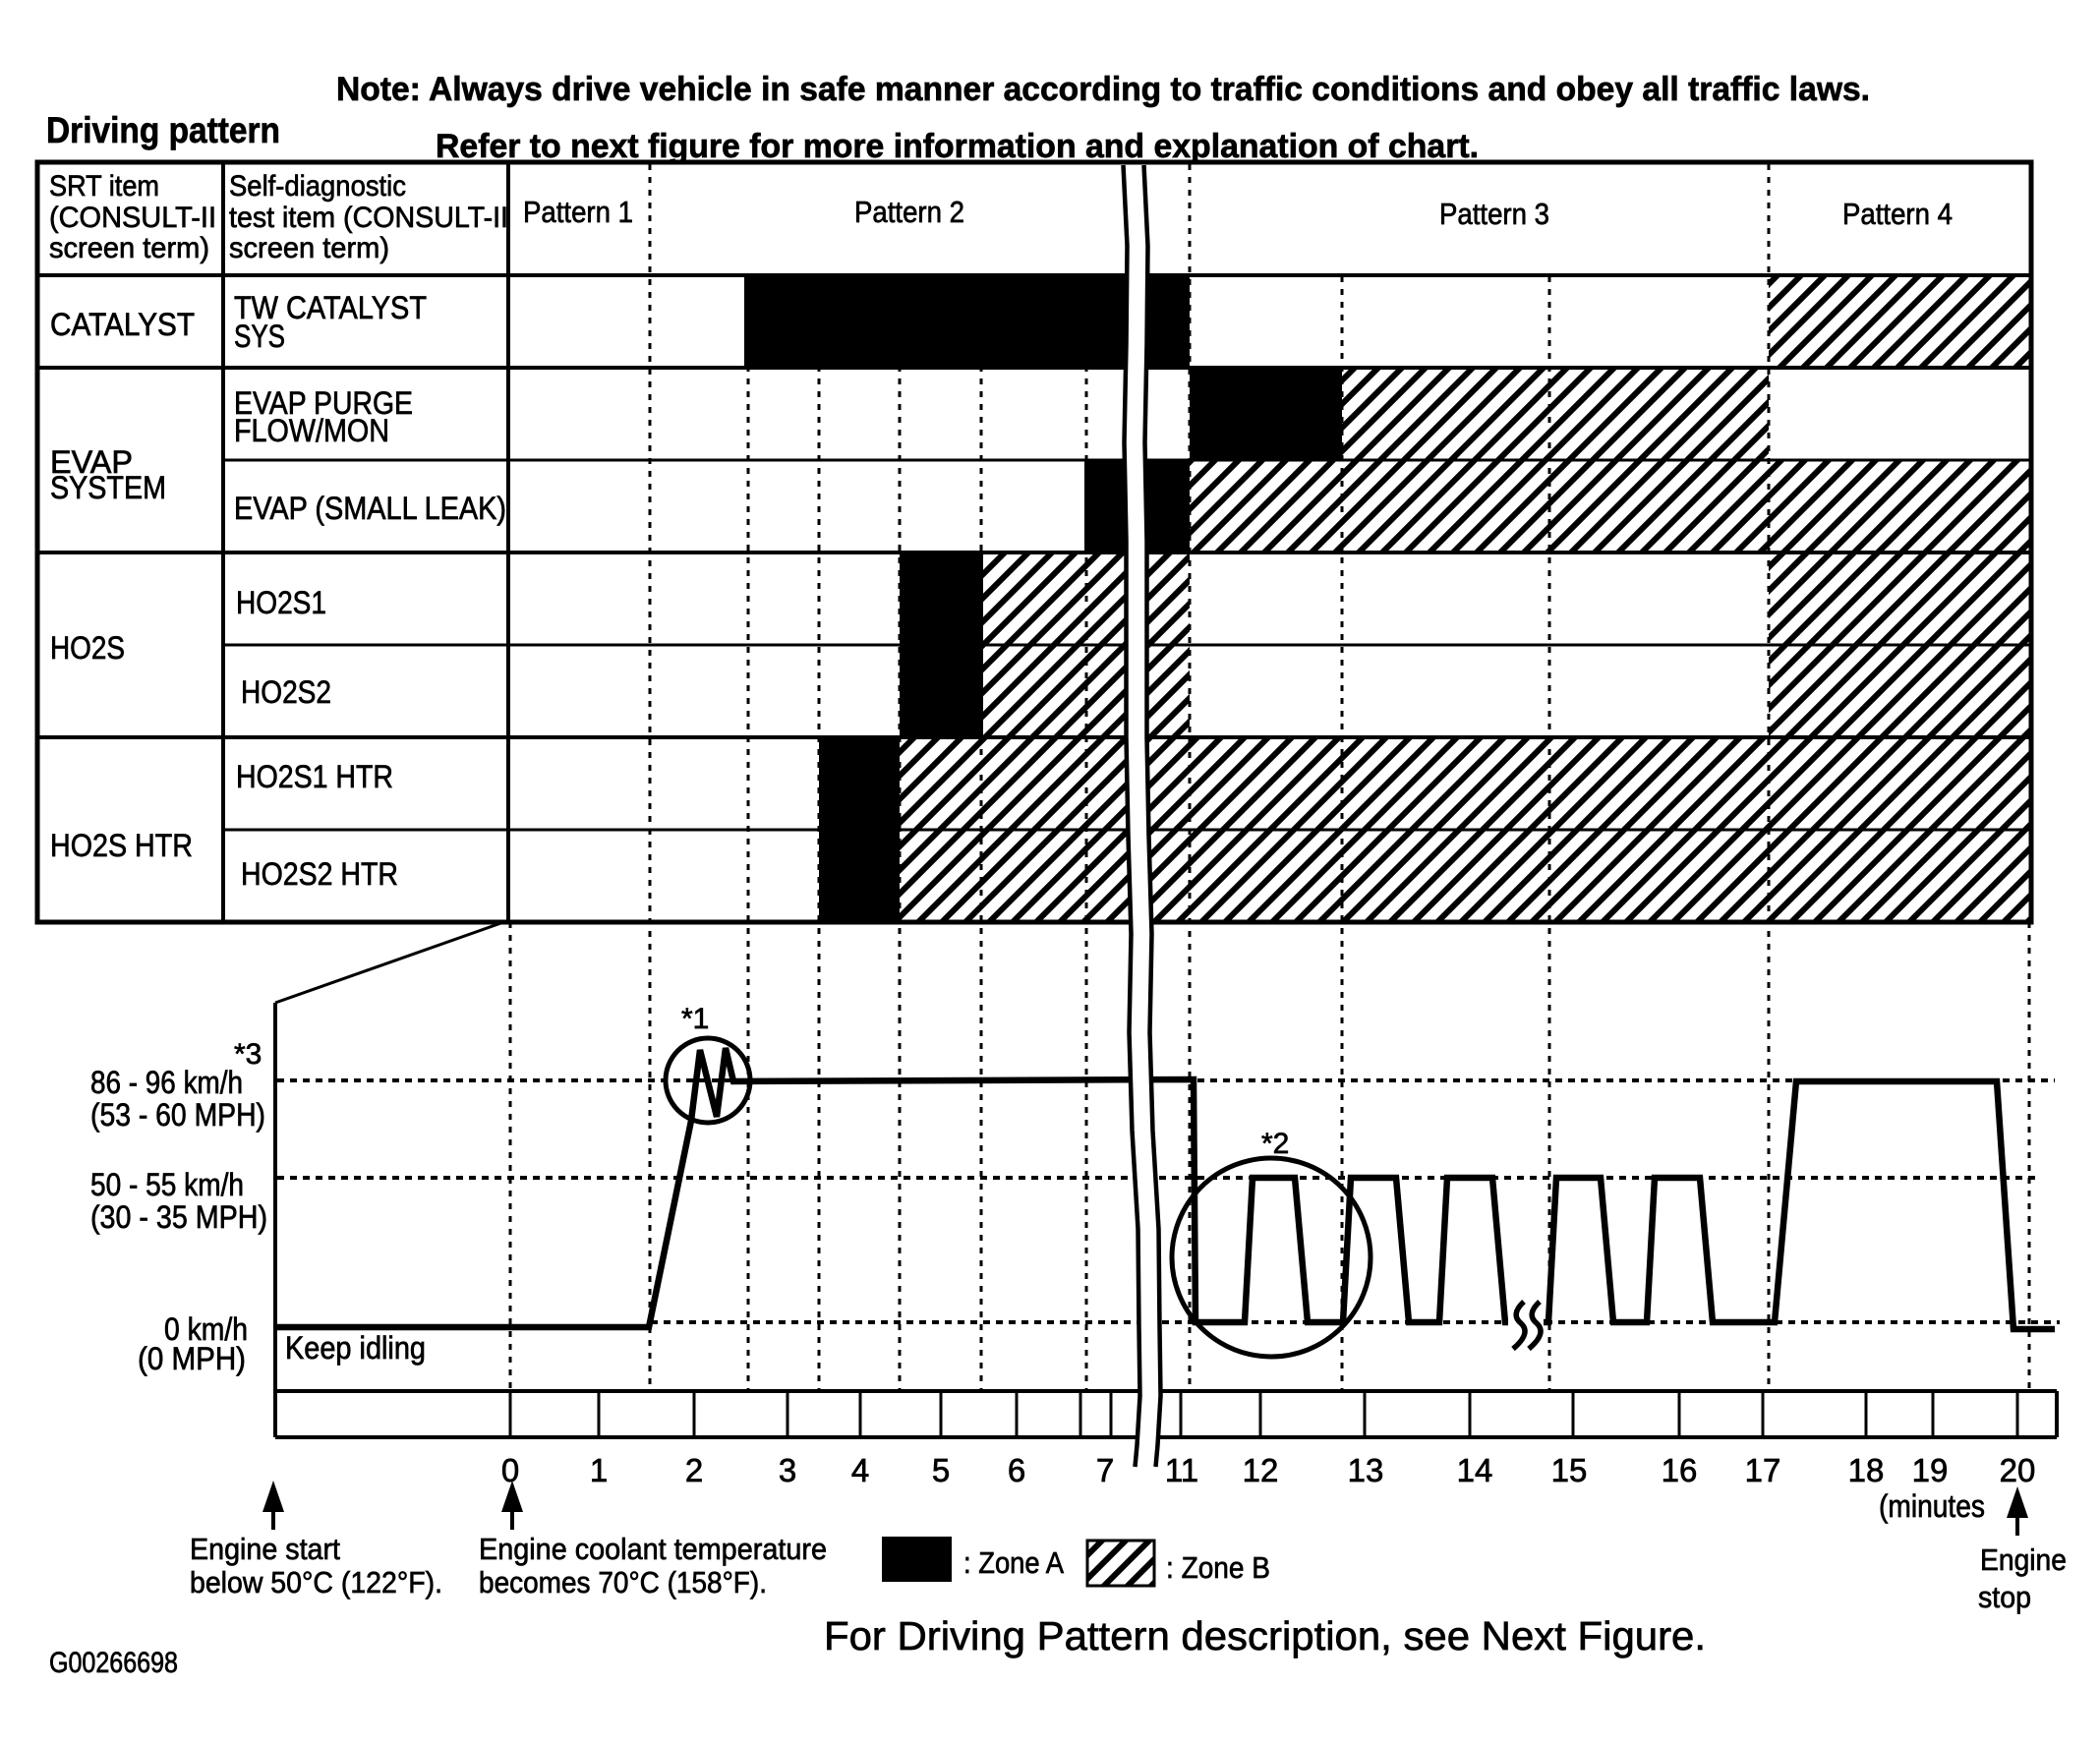 Image resolution: width=2100 pixels, height=1745 pixels. I want to click on svg-text:: Zone A: : Zone A, so click(1013, 1562).